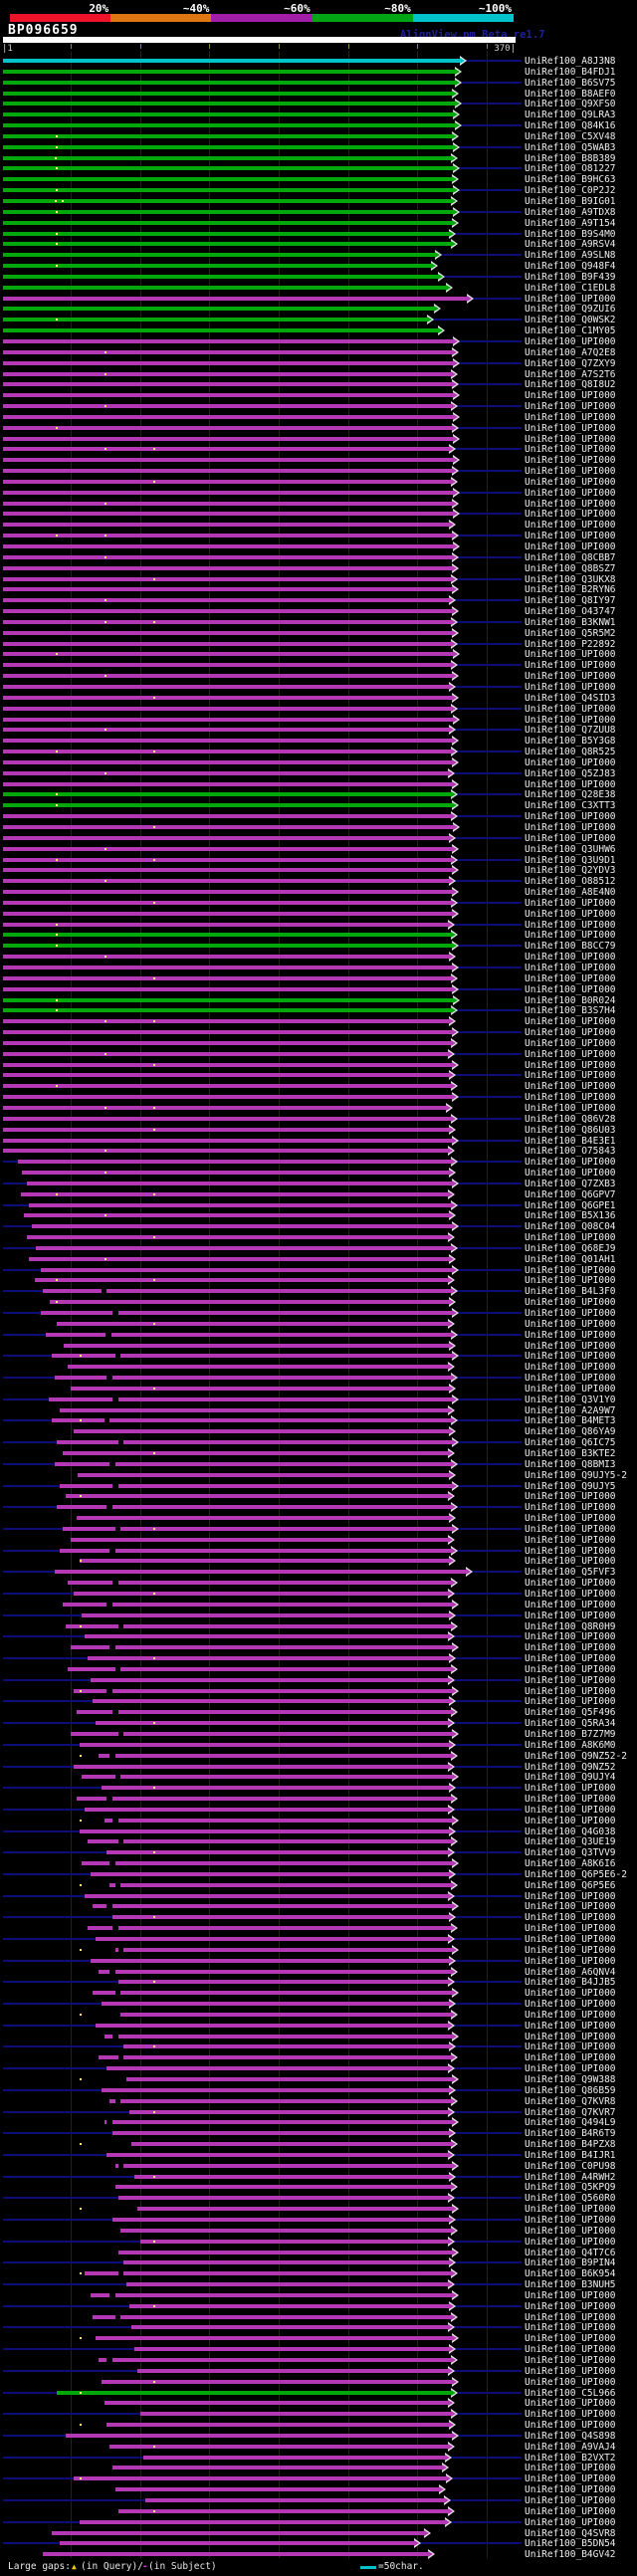 The height and width of the screenshot is (2576, 637). Describe the element at coordinates (570, 1205) in the screenshot. I see `hit-label: UniRef100_Q6GPE1` at that location.